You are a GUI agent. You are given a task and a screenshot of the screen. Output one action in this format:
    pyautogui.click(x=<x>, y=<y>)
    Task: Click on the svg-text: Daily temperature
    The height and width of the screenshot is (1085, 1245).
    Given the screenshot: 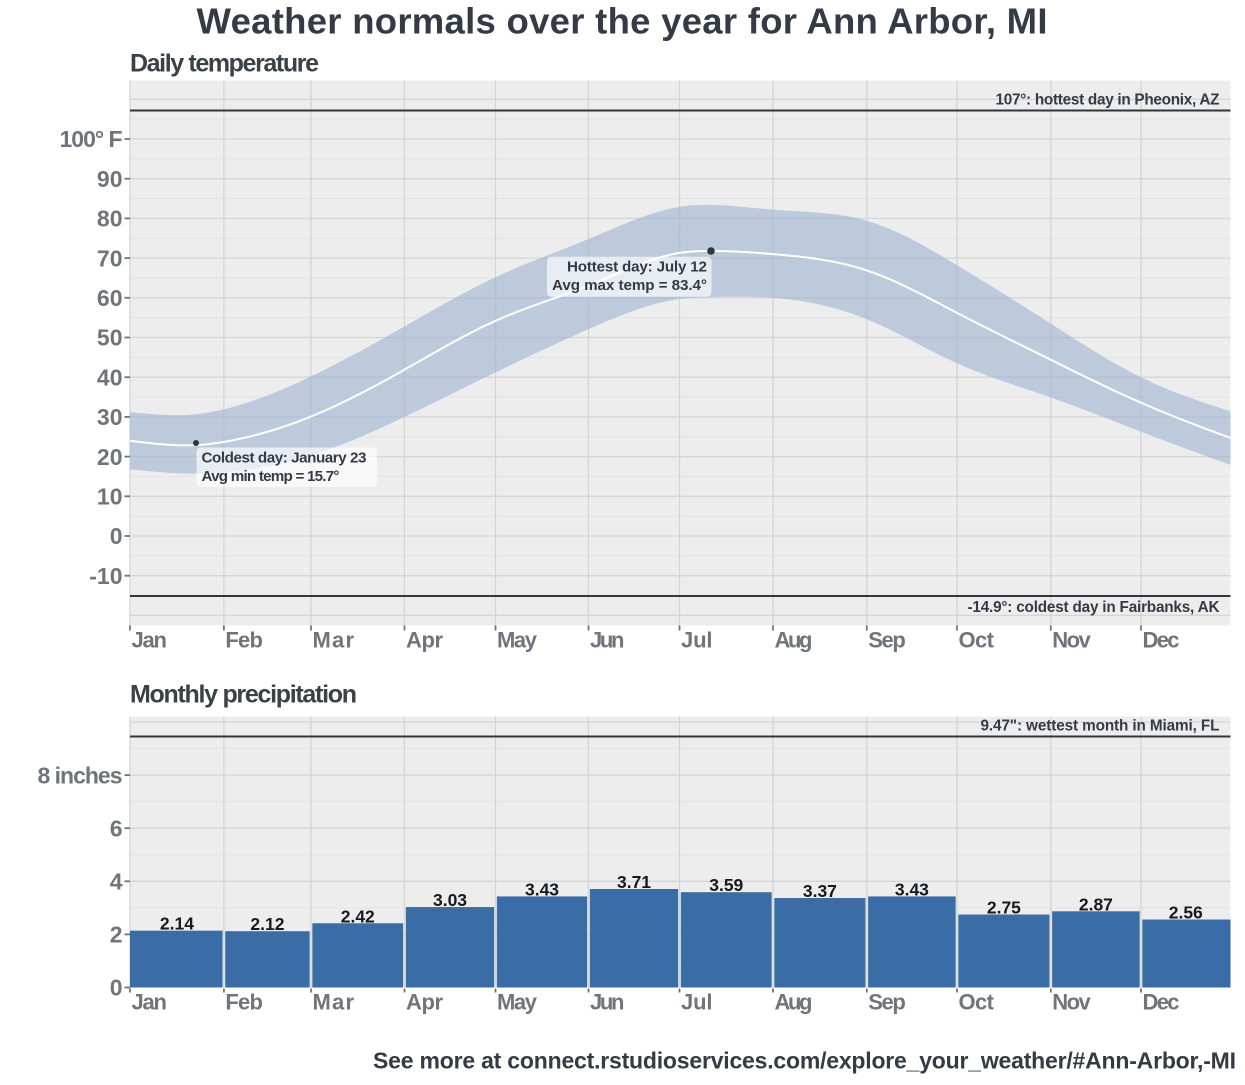 What is the action you would take?
    pyautogui.click(x=224, y=64)
    